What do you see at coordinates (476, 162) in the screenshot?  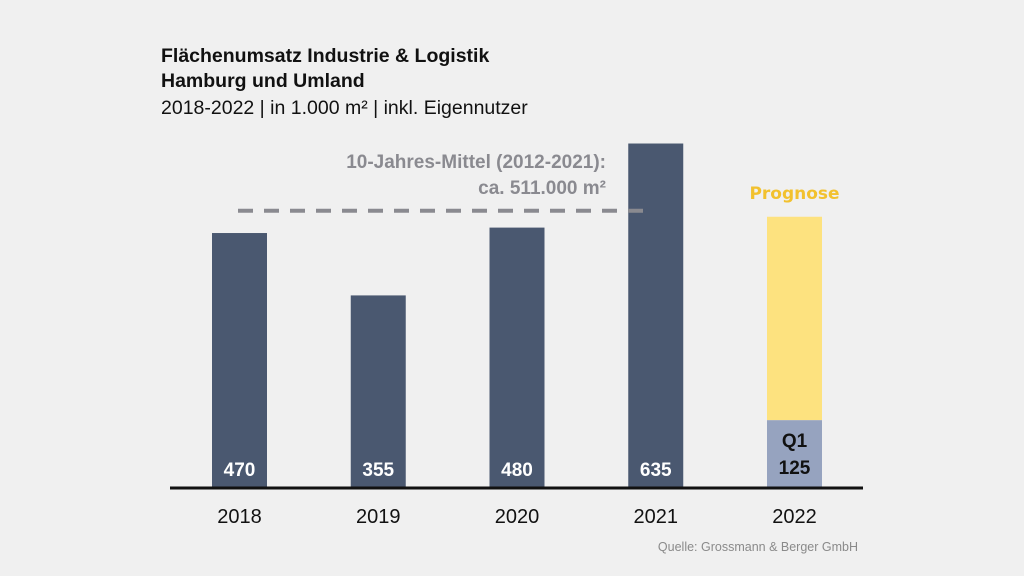 I see `average-label-line1: 10-Jahres-Mittel (2012-2021):` at bounding box center [476, 162].